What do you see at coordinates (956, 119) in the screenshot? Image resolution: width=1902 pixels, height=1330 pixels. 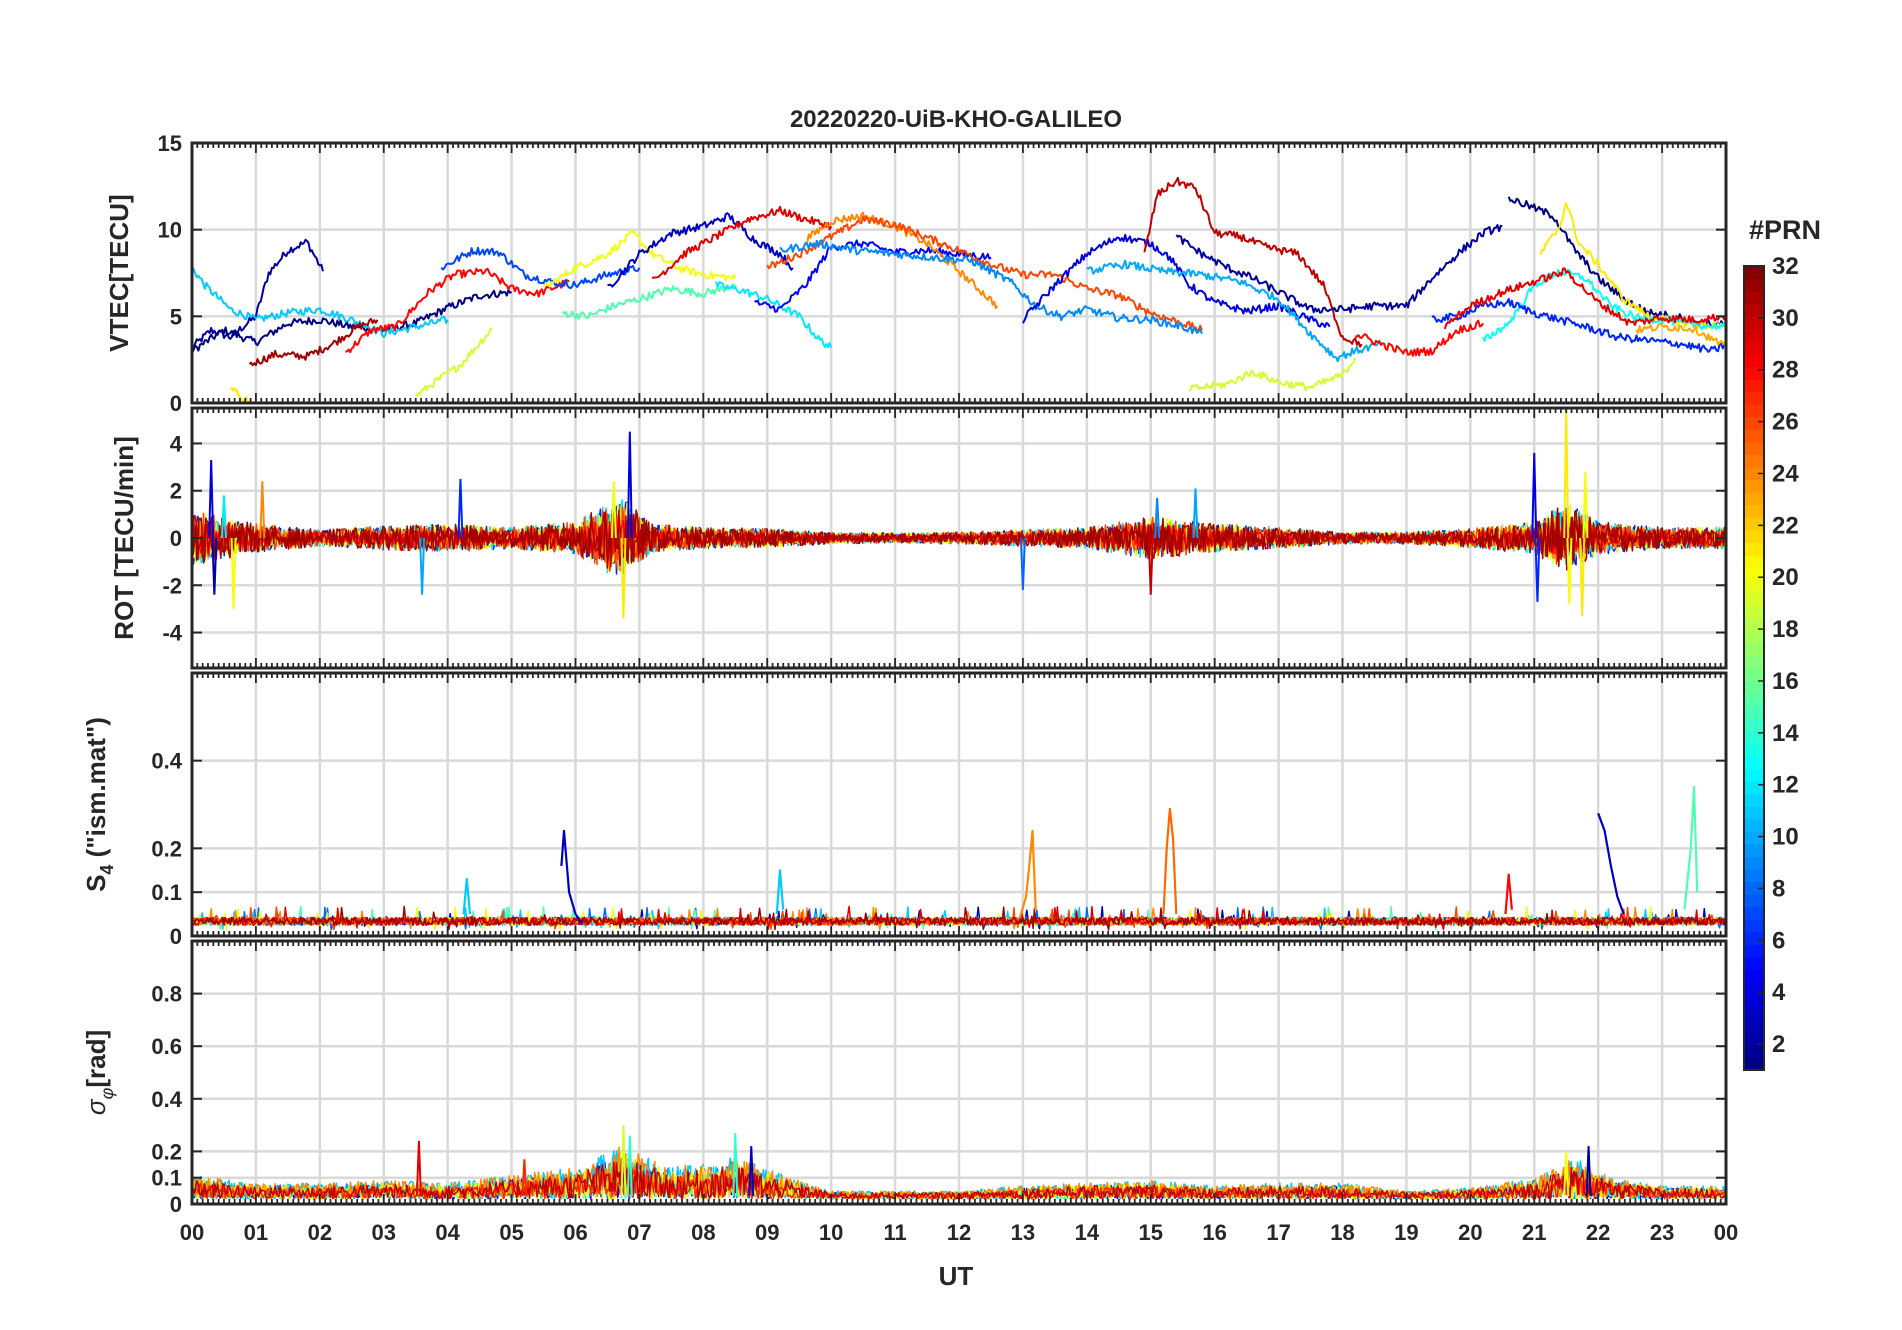 I see `chart-title: 20220220-UiB-KHO-GALILEO` at bounding box center [956, 119].